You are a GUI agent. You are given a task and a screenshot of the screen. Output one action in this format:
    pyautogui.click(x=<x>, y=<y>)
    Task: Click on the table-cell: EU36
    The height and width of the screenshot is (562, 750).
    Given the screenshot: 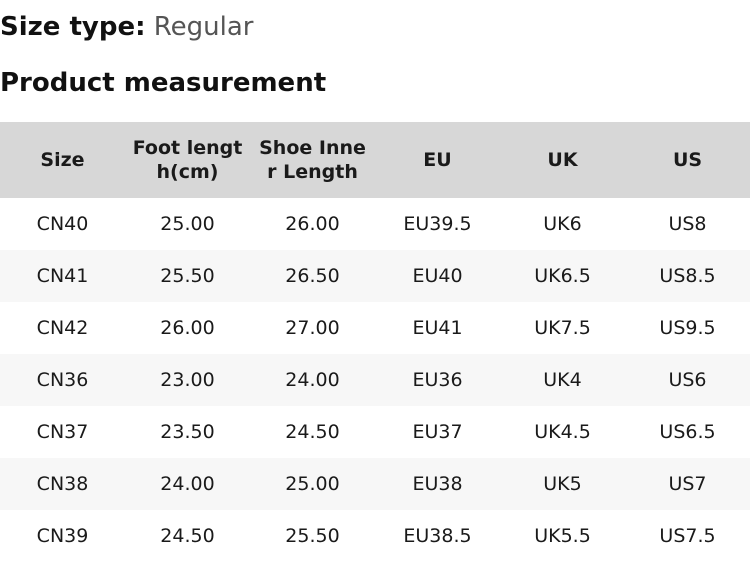 What is the action you would take?
    pyautogui.click(x=437, y=380)
    